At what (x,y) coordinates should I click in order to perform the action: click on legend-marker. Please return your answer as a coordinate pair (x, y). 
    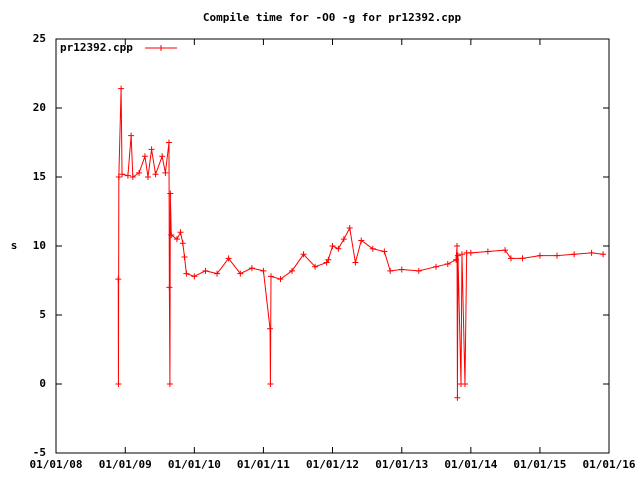
    Looking at the image, I should click on (161, 48).